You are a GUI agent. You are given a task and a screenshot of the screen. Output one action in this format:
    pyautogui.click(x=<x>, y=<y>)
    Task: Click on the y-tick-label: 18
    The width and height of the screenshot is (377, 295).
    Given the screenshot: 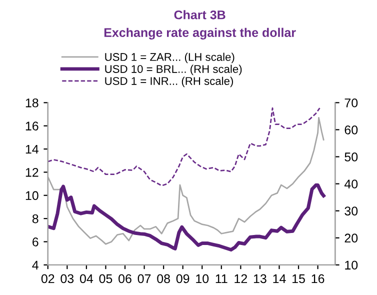 What is the action you would take?
    pyautogui.click(x=32, y=103)
    